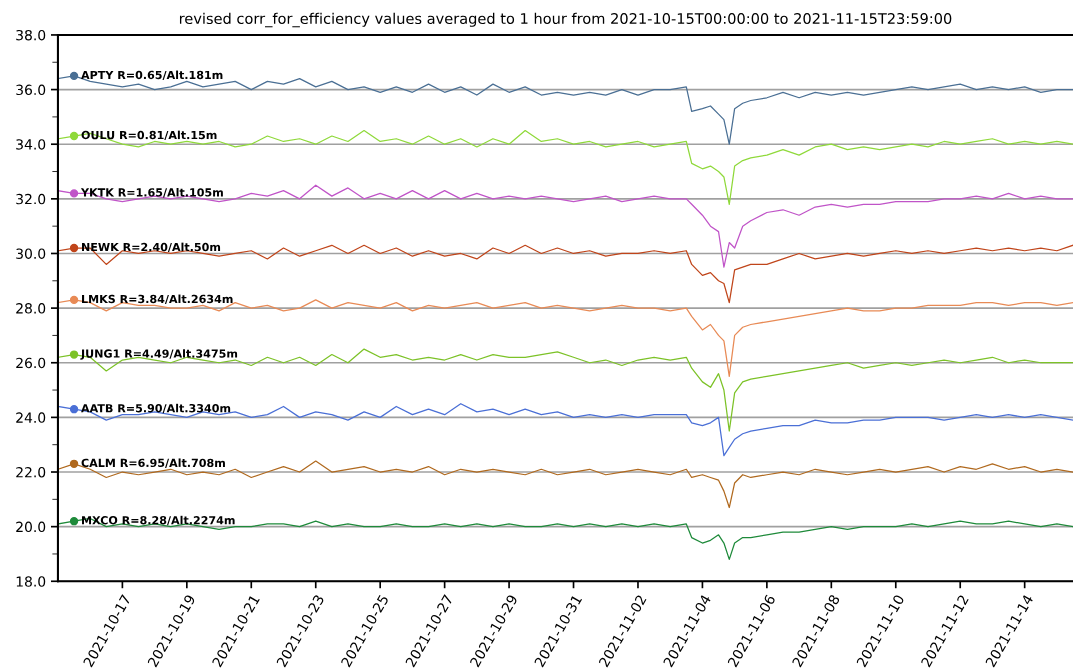 The image size is (1073, 672). Describe the element at coordinates (31, 527) in the screenshot. I see `y-tick-label: 20.0` at that location.